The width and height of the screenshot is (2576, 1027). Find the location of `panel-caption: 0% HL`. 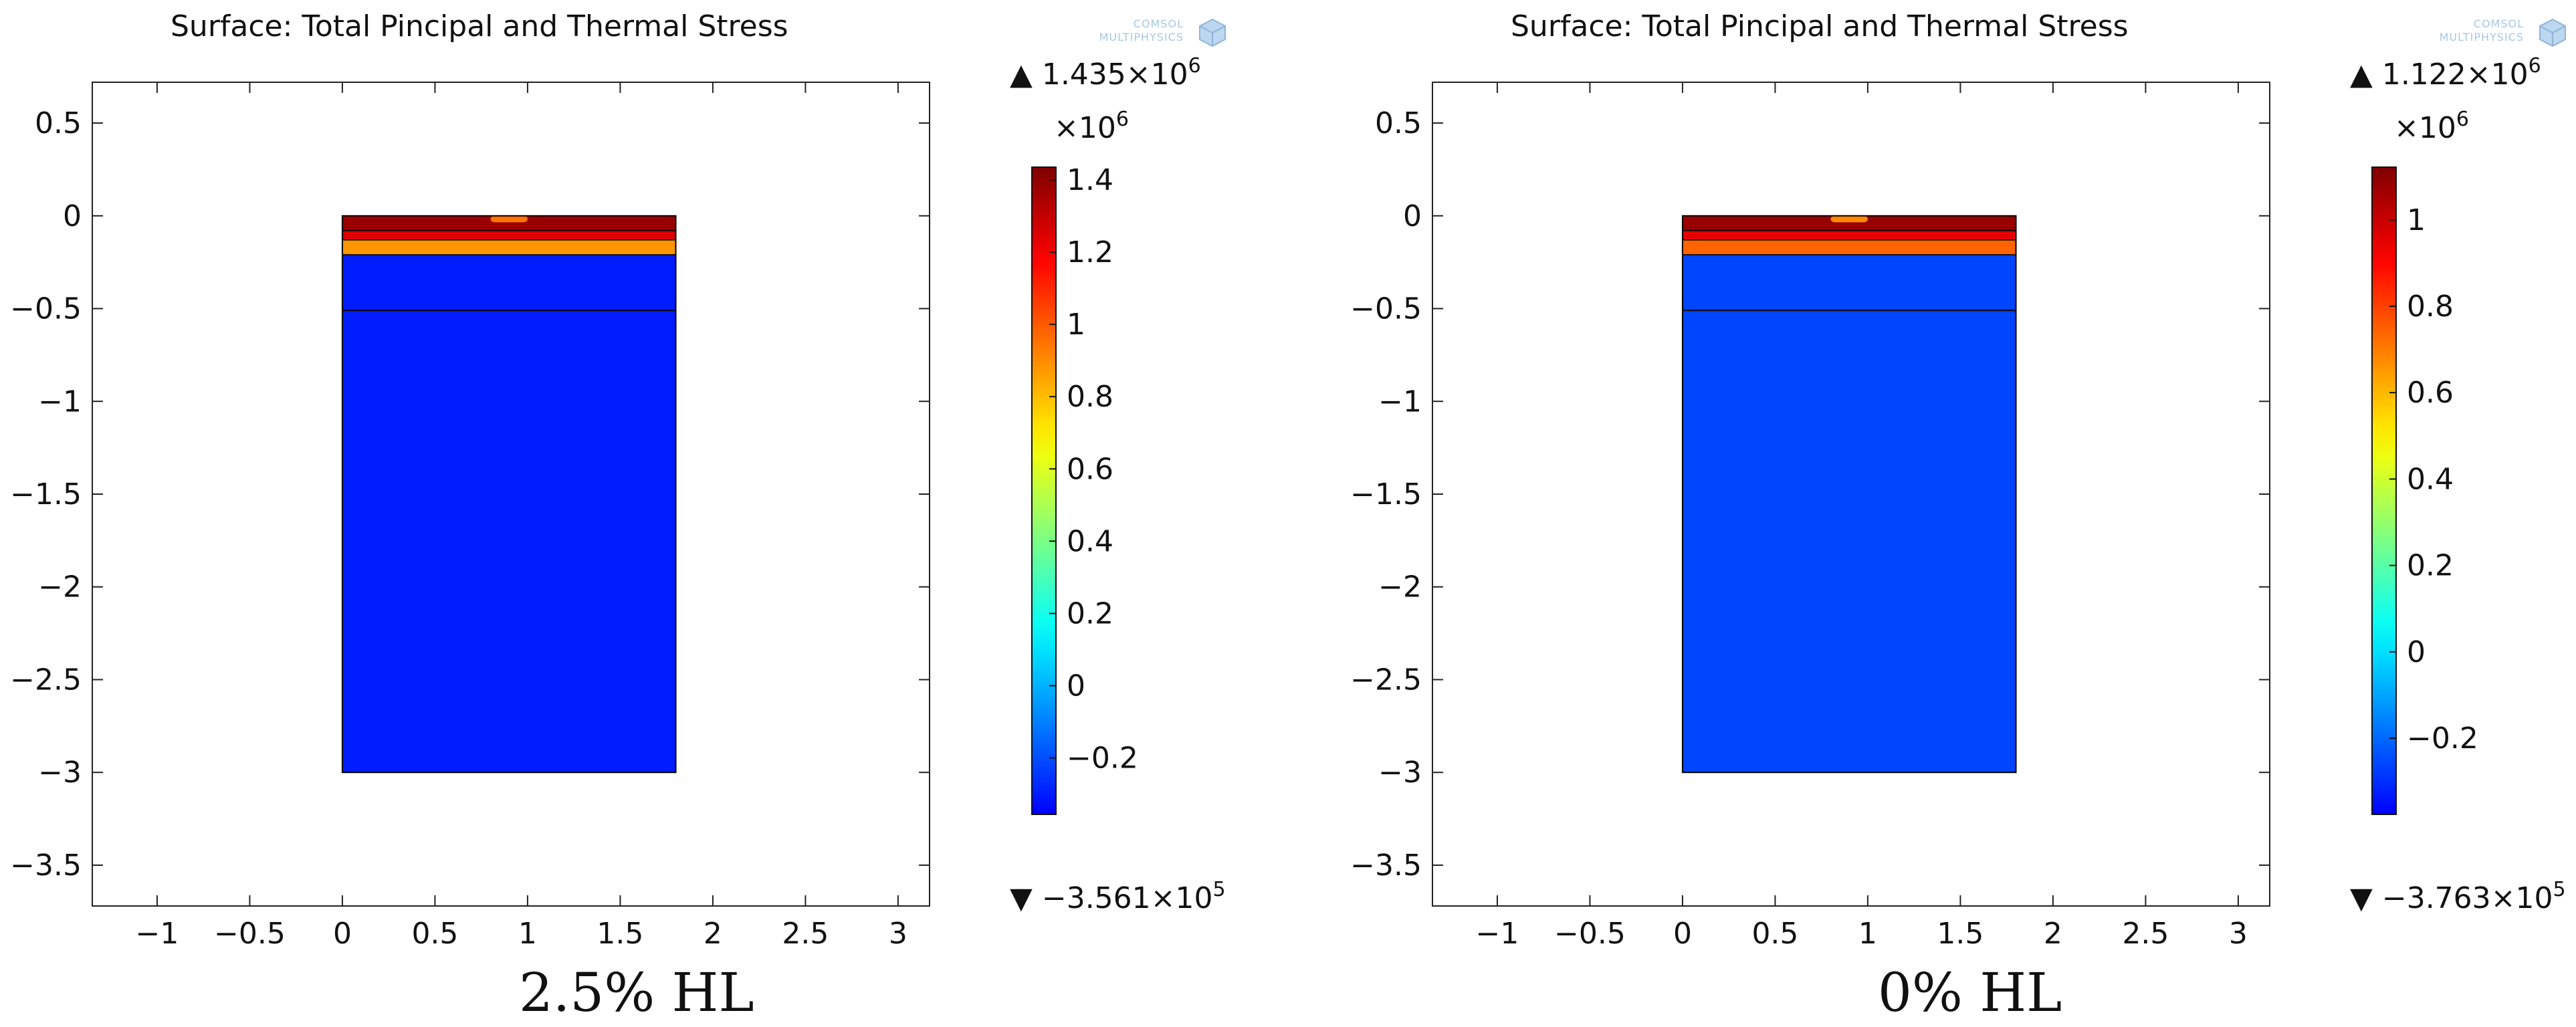

panel-caption: 0% HL is located at coordinates (1970, 992).